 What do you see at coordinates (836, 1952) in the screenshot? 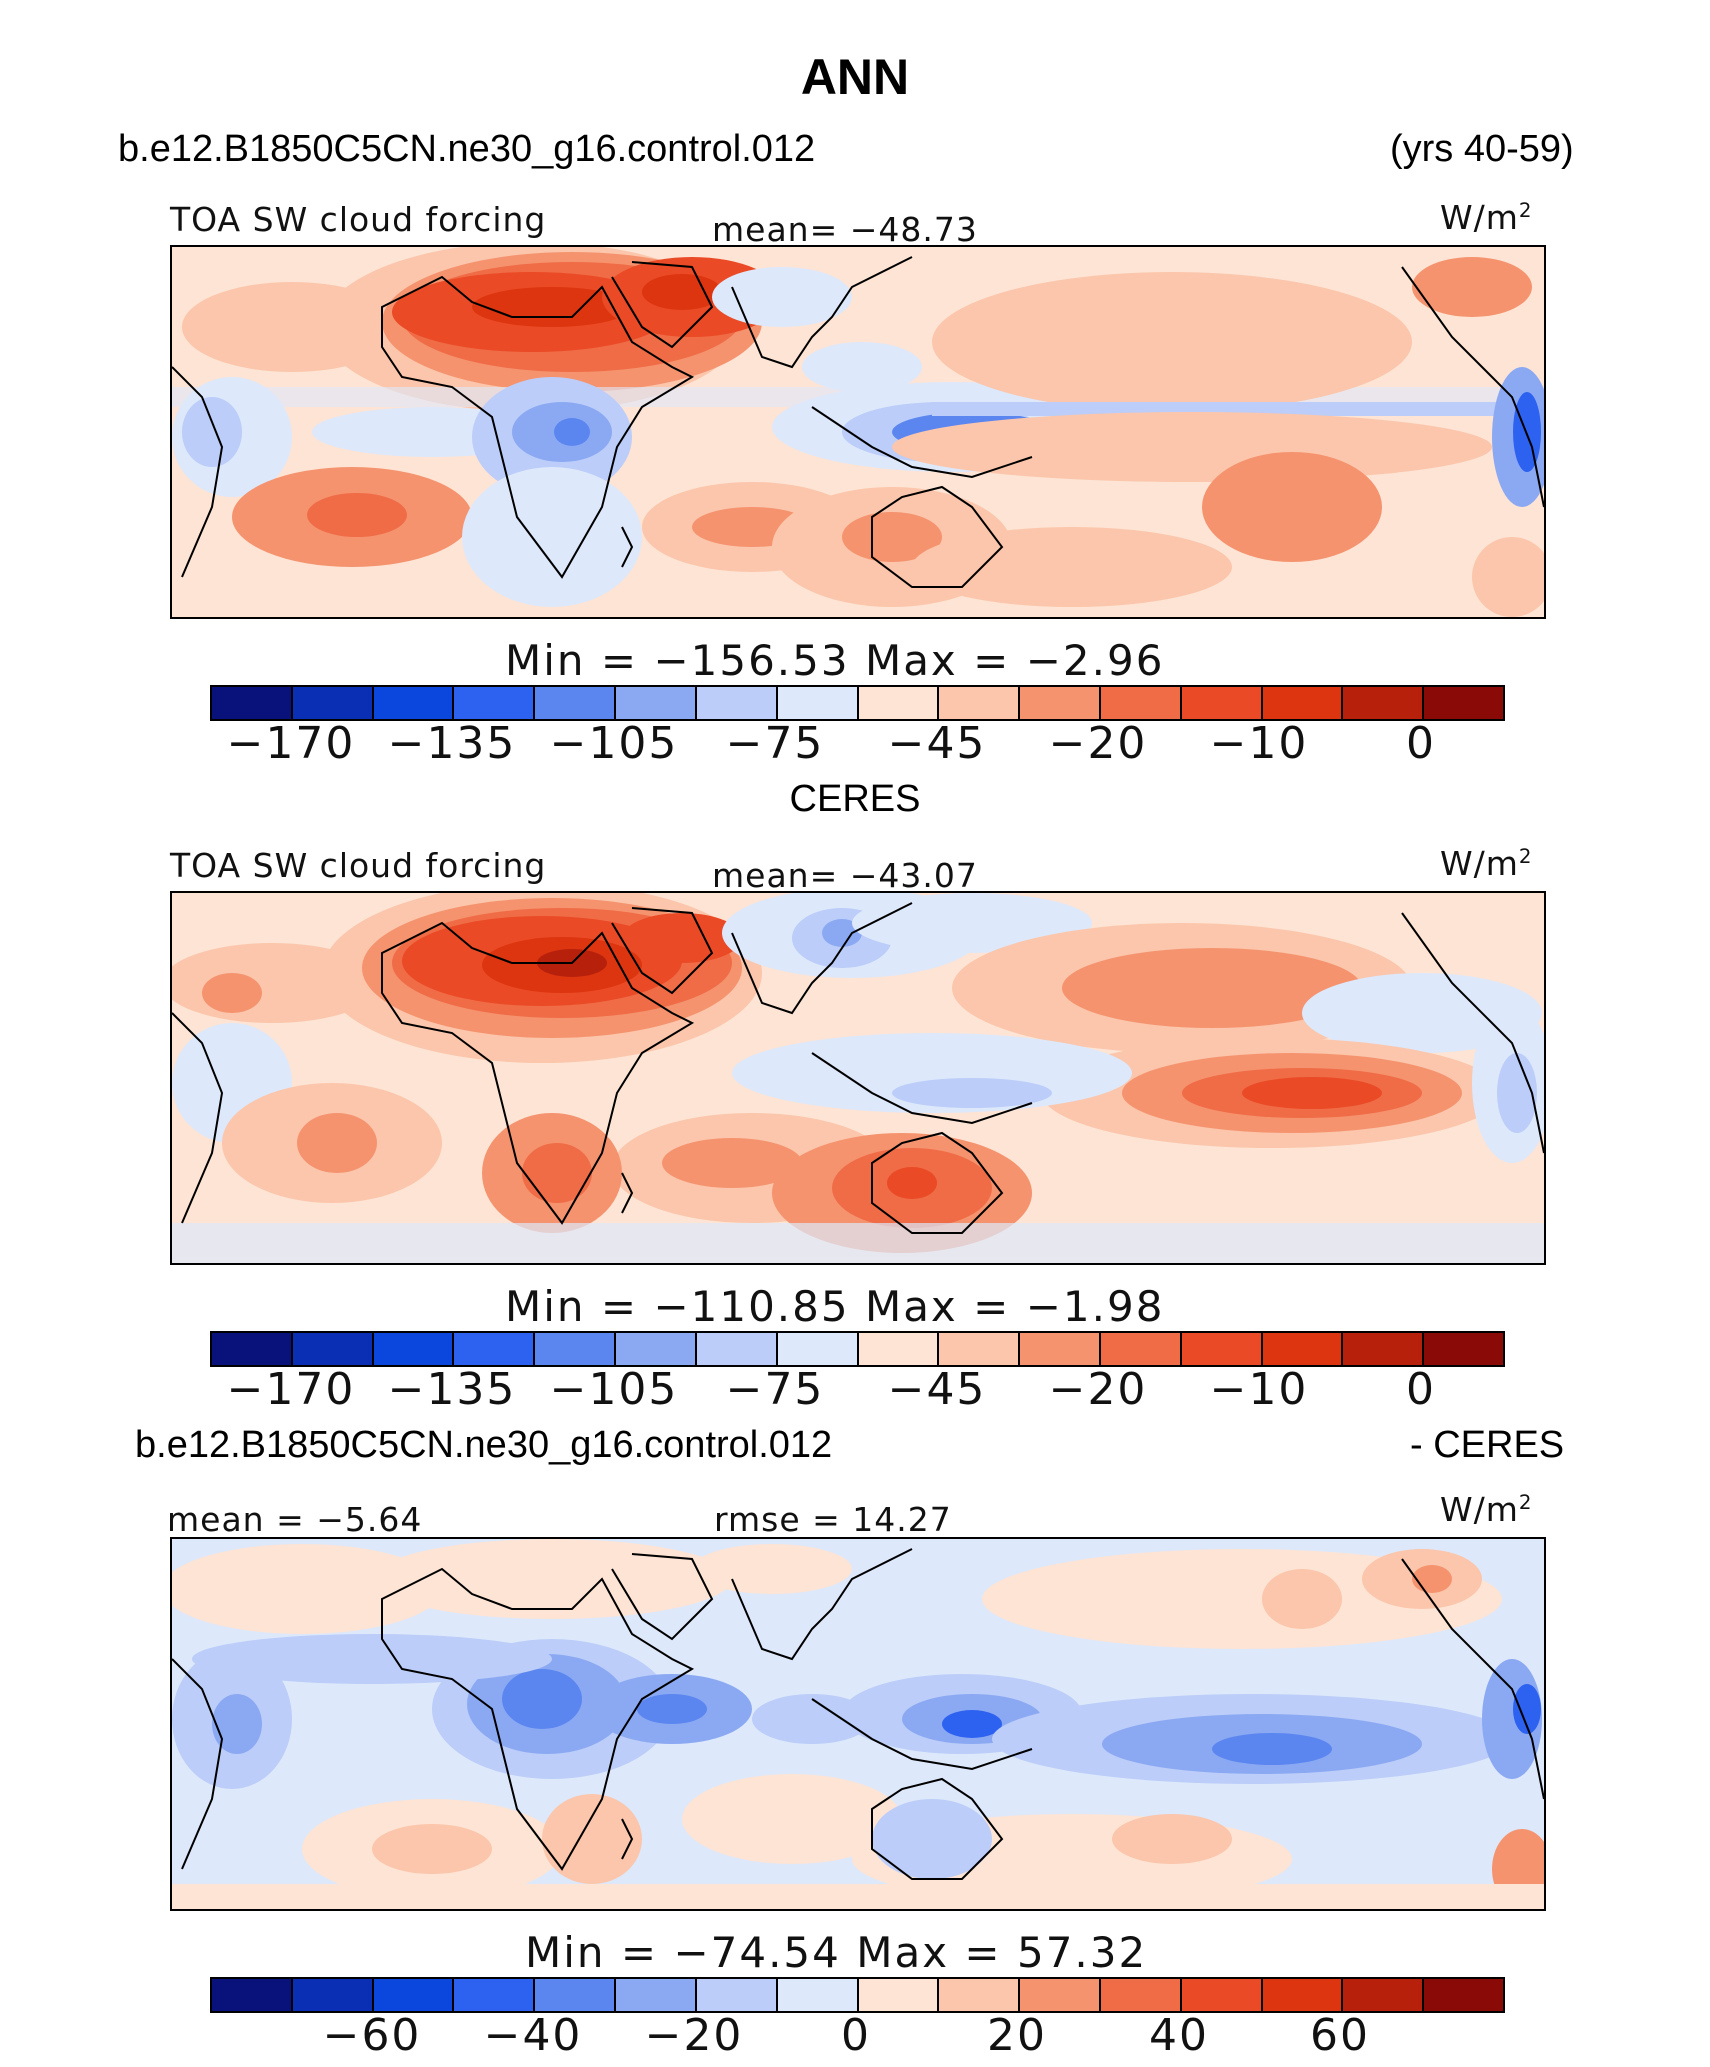
I see `min-max-stat: Min = −74.54 Max = 57.32` at bounding box center [836, 1952].